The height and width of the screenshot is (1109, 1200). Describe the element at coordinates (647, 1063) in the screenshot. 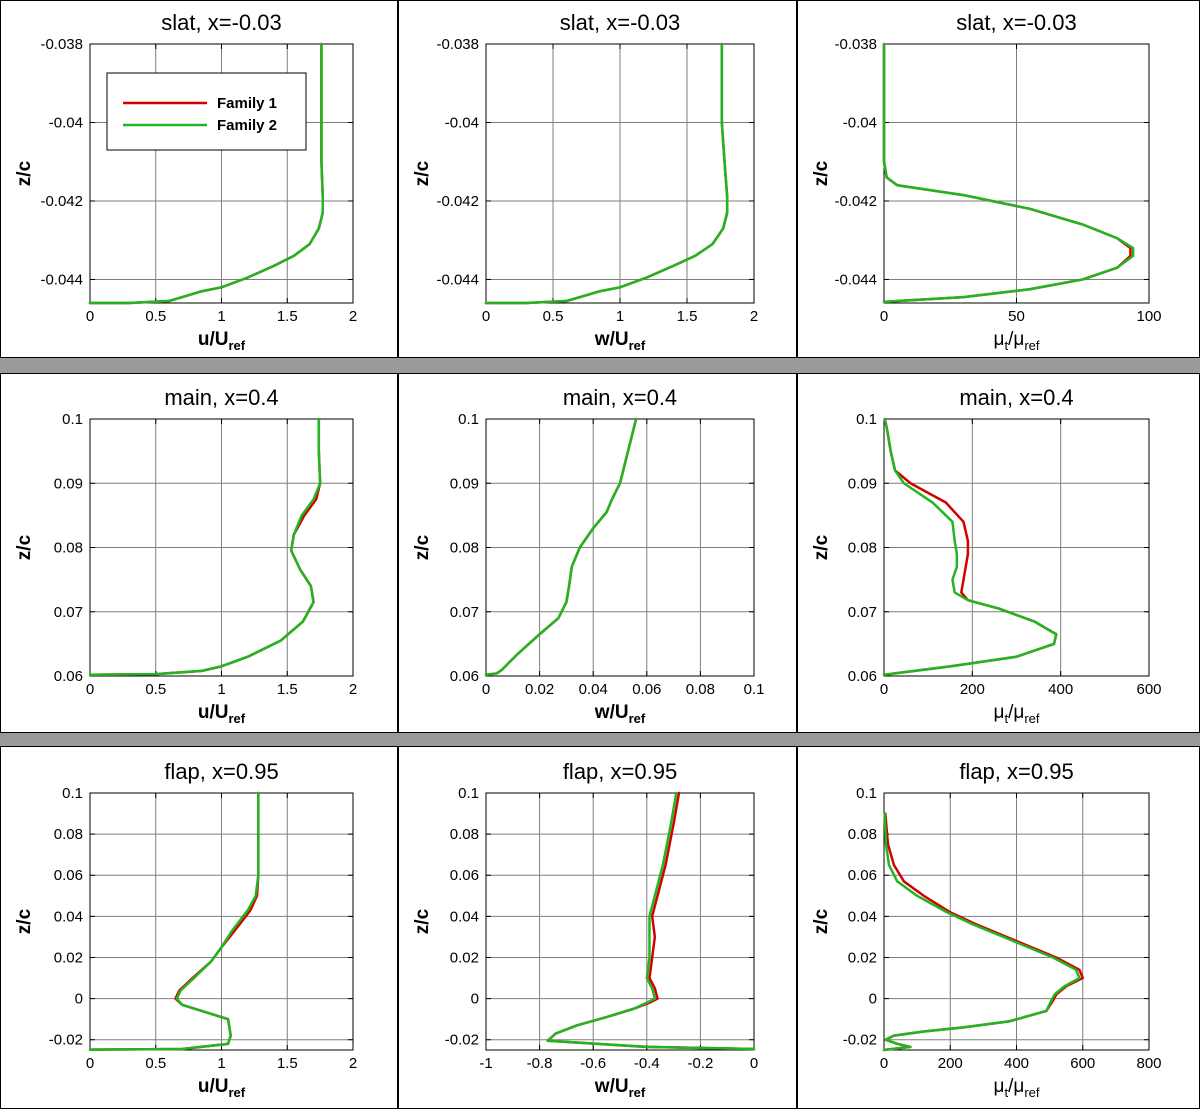

I see `x-tick-label: -0.4` at that location.